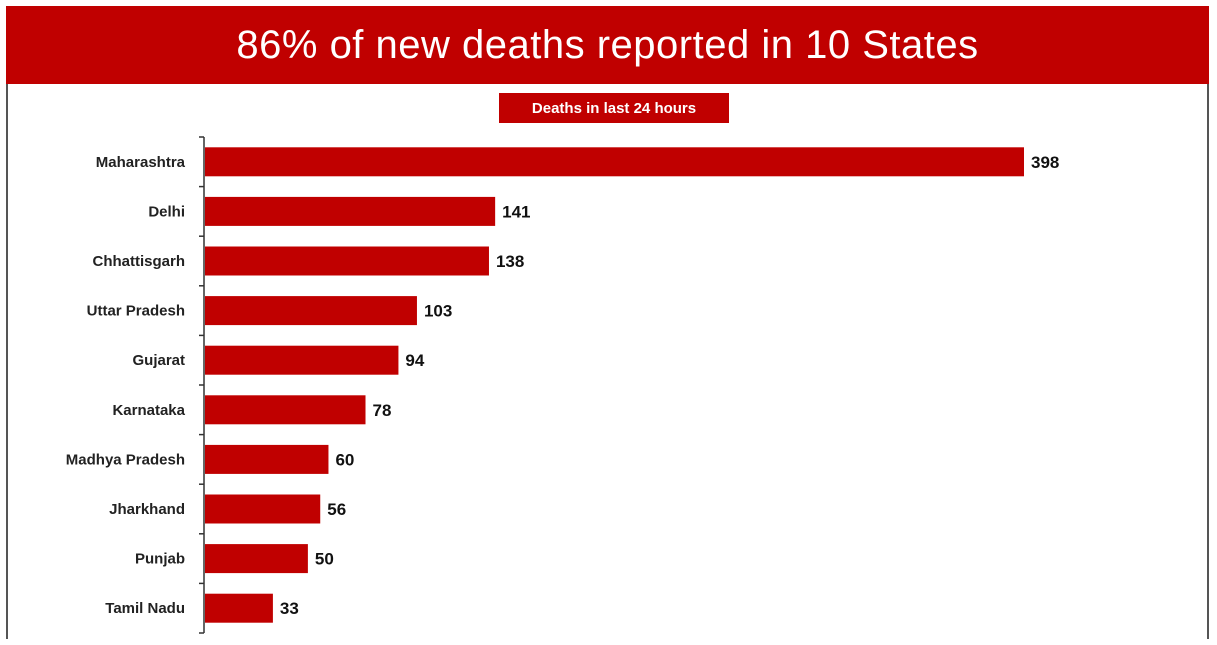  Describe the element at coordinates (166, 211) in the screenshot. I see `category-label: Delhi` at that location.